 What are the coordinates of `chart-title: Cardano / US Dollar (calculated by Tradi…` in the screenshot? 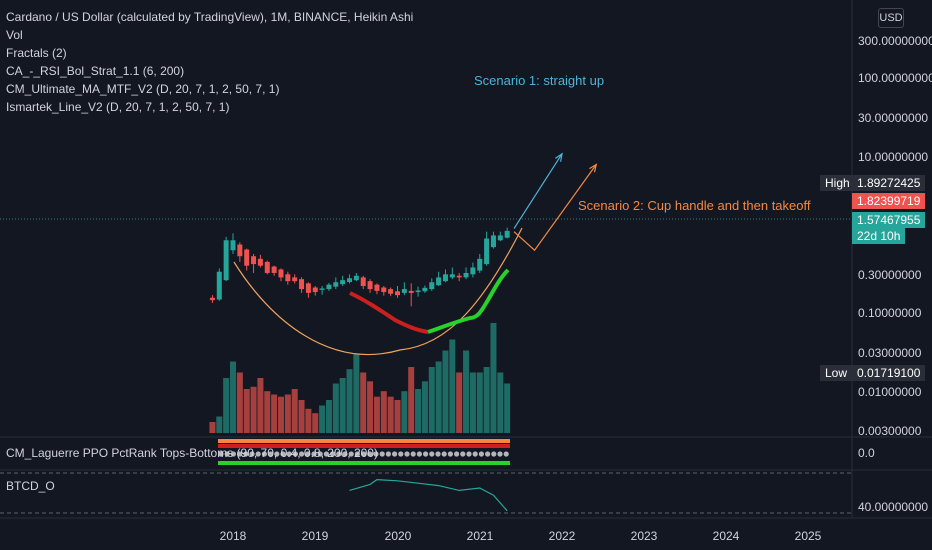 It's located at (210, 17).